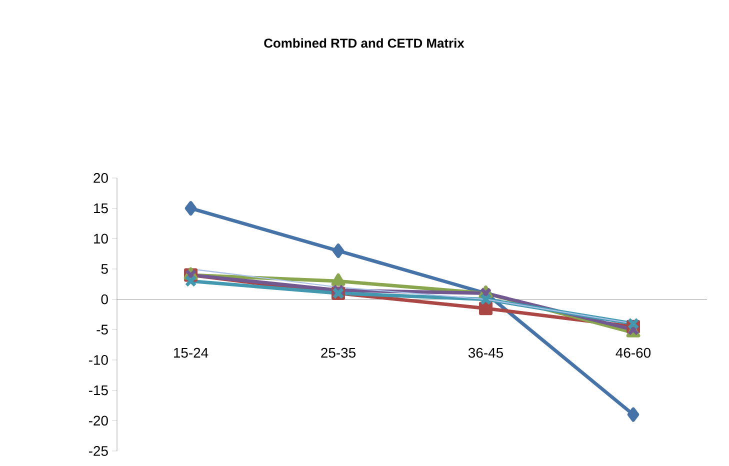  Describe the element at coordinates (338, 353) in the screenshot. I see `x-tick-label: 25-35` at that location.